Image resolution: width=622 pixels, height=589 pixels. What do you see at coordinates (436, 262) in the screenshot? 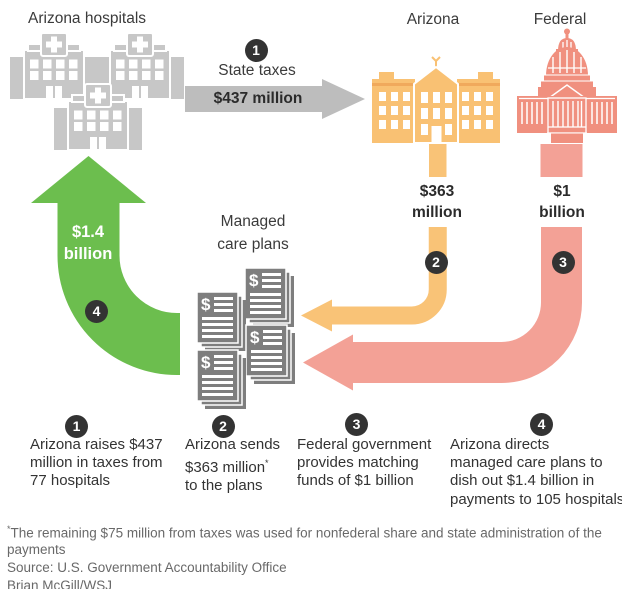
I see `step-badge-2: 2` at bounding box center [436, 262].